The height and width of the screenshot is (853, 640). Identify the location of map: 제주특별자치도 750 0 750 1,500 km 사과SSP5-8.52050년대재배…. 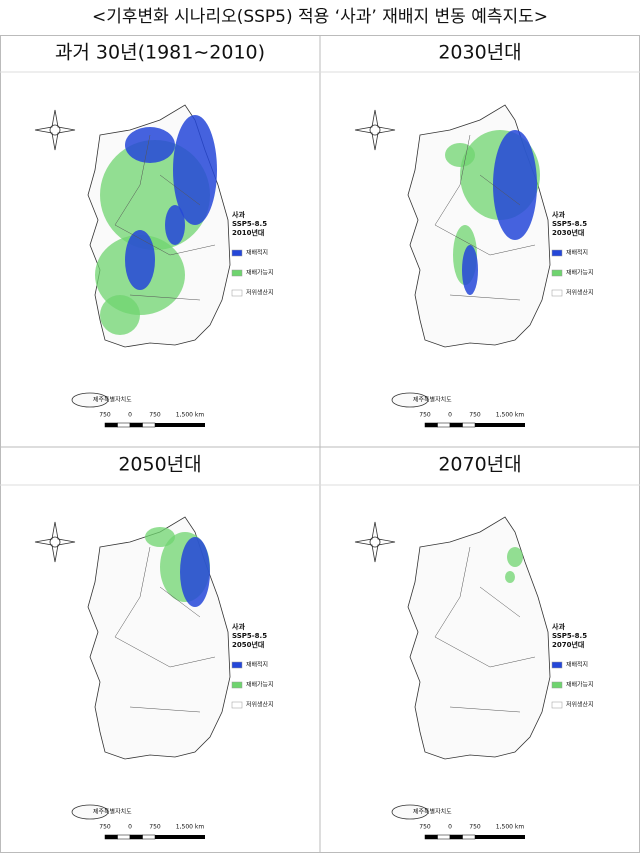
(154, 678).